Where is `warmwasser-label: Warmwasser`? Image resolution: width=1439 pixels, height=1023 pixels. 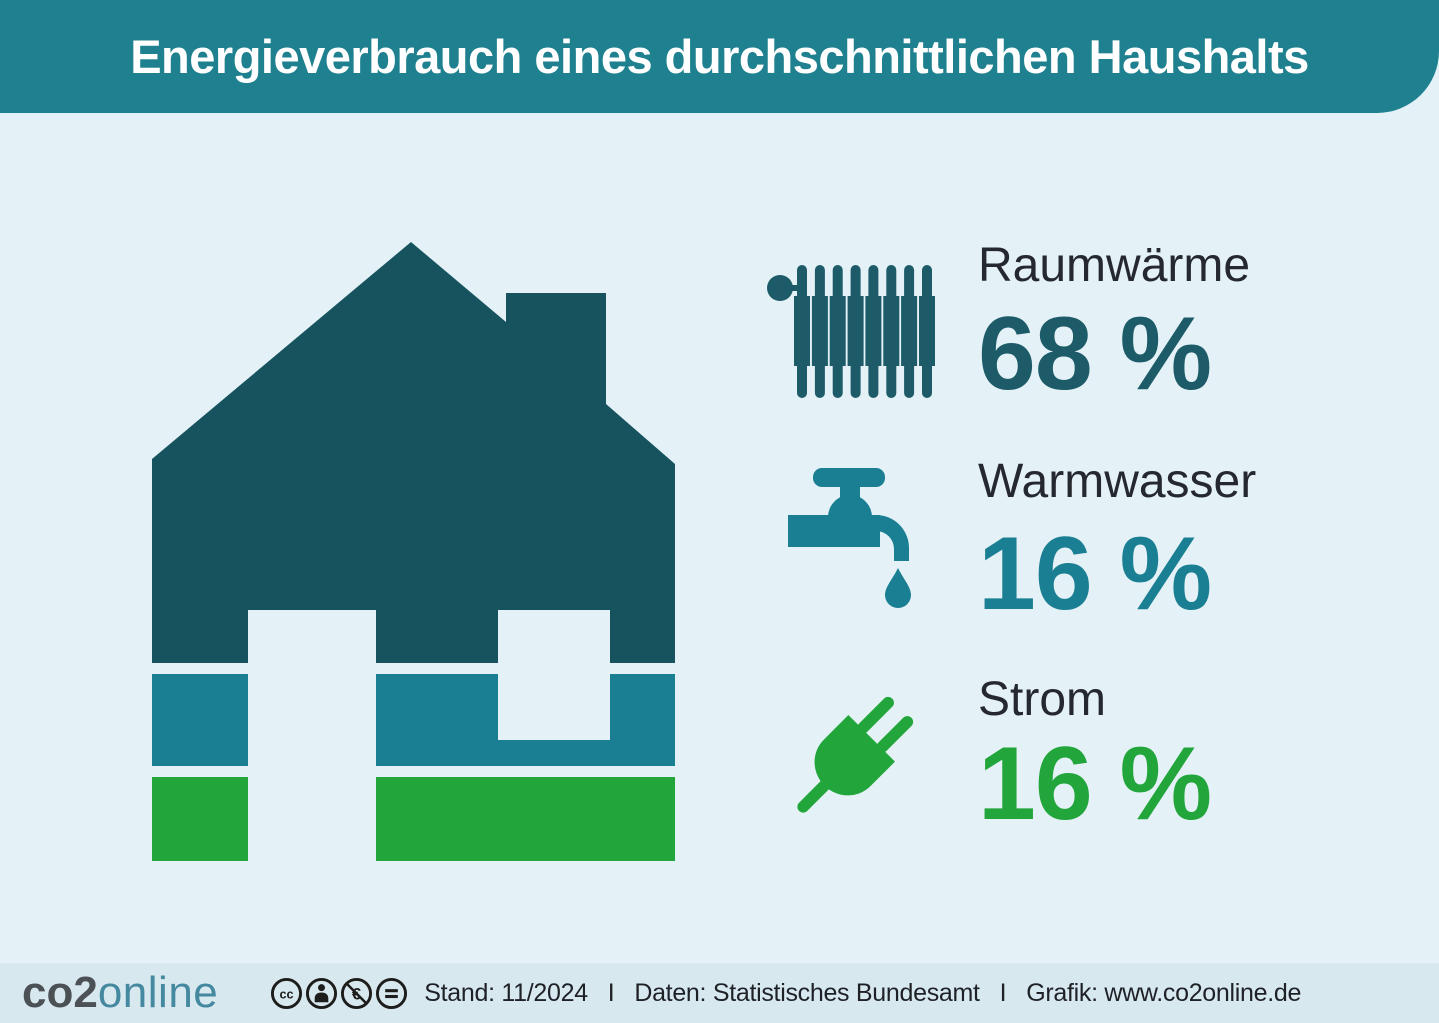 warmwasser-label: Warmwasser is located at coordinates (1117, 481).